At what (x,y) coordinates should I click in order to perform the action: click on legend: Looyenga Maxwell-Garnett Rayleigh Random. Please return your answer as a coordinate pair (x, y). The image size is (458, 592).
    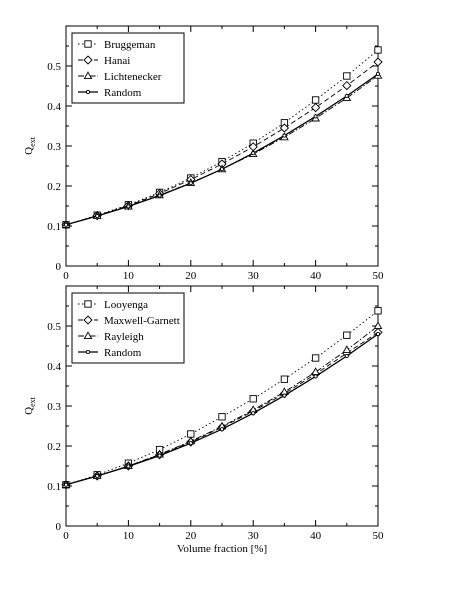
    Looking at the image, I should click on (128, 328).